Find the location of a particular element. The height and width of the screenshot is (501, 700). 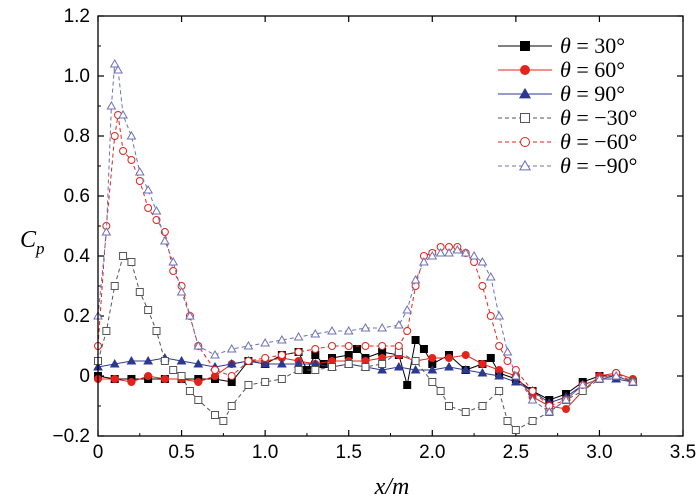

legend-value: = 90° is located at coordinates (598, 93).